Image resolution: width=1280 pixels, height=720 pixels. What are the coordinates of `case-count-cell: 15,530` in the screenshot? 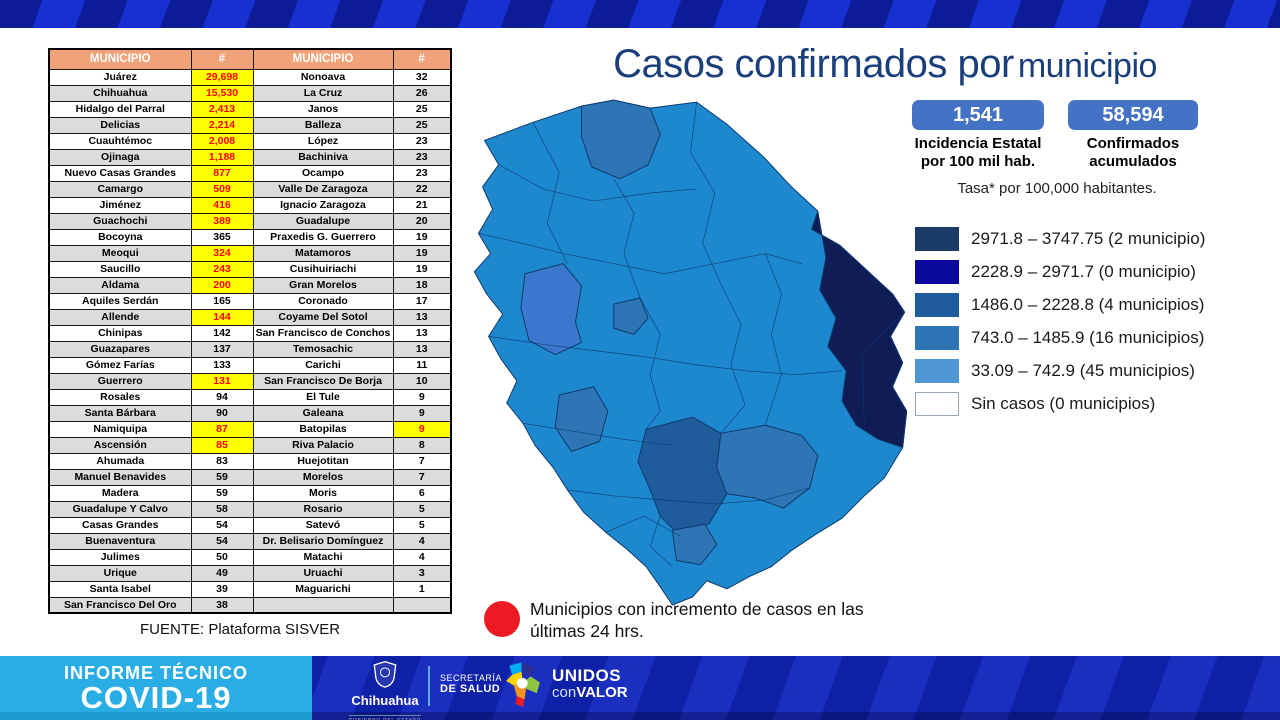 It's located at (222, 93).